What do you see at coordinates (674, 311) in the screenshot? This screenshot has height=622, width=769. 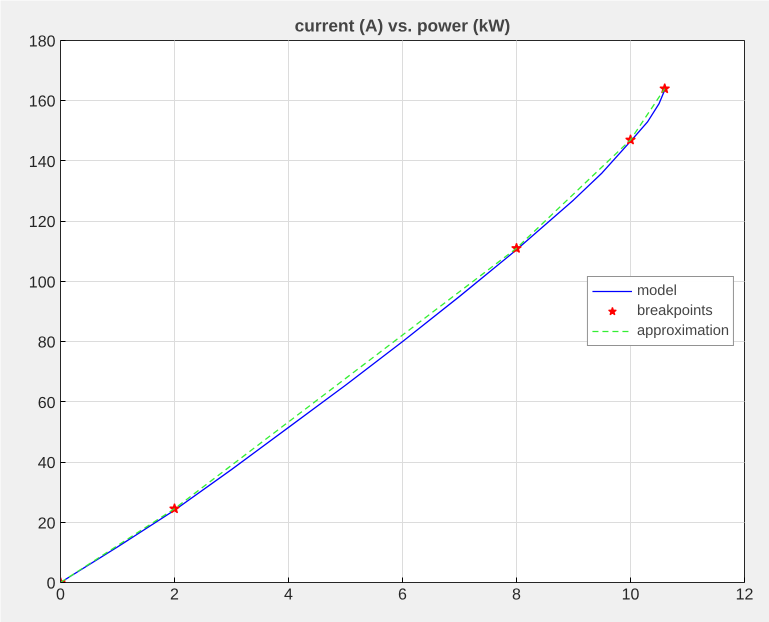 I see `legend-label: breakpoints` at bounding box center [674, 311].